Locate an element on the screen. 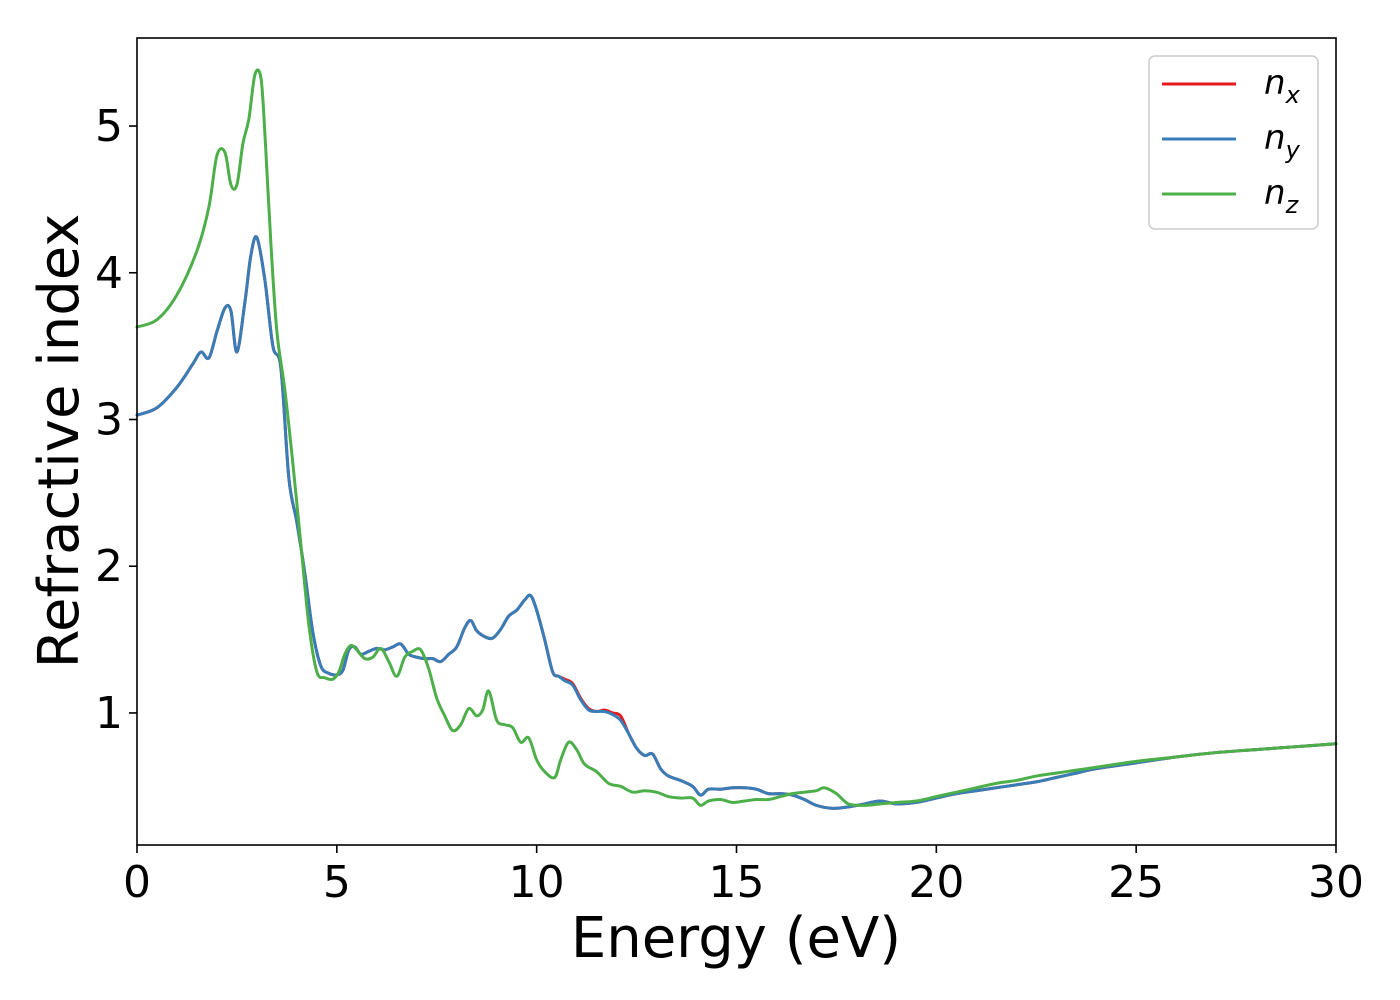 The width and height of the screenshot is (1400, 1000). x-tick-label: 15 is located at coordinates (737, 882).